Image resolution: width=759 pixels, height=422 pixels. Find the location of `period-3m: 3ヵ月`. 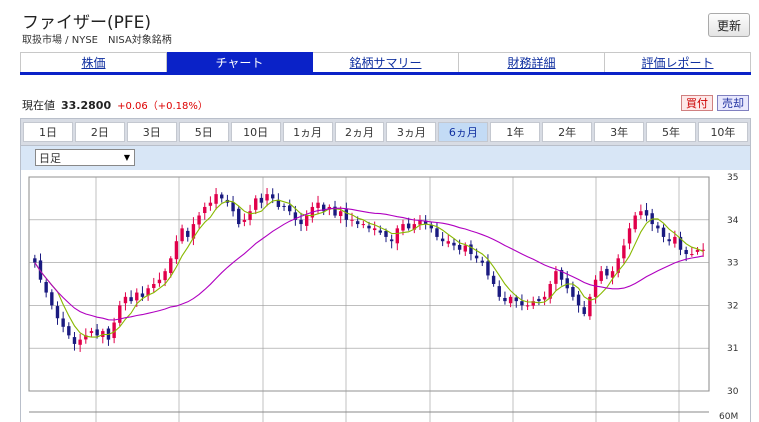

period-3m: 3ヵ月 is located at coordinates (411, 132).